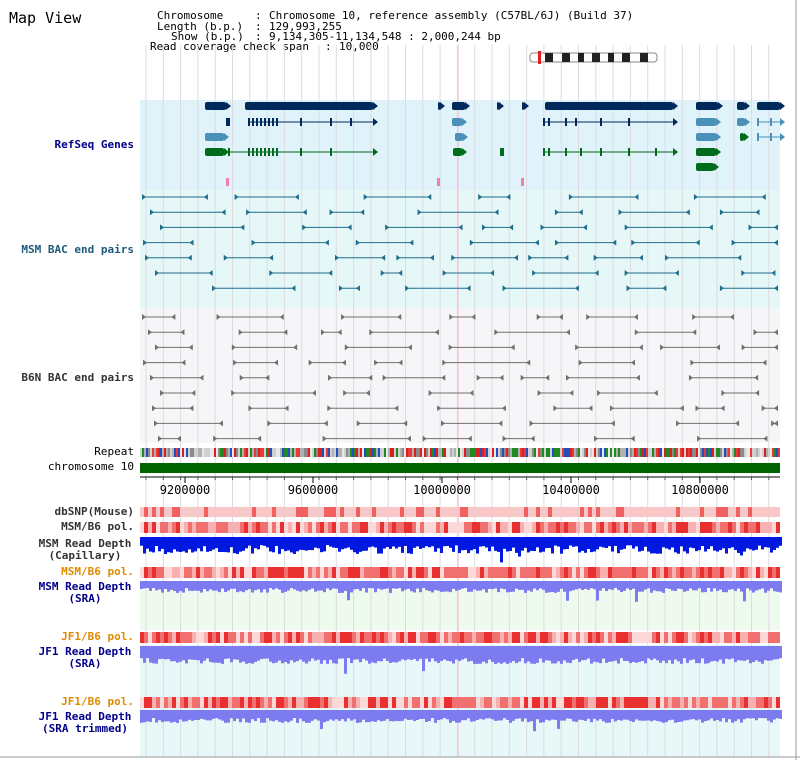  What do you see at coordinates (596, 57) in the screenshot?
I see `ideogram-band` at bounding box center [596, 57].